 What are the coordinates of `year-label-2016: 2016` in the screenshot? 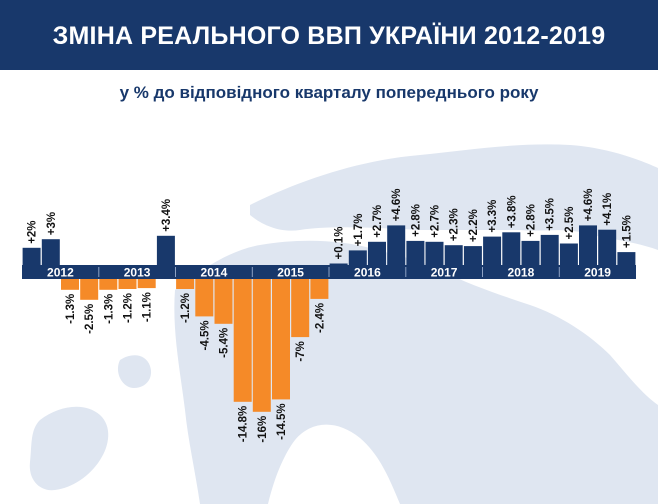 It's located at (367, 273).